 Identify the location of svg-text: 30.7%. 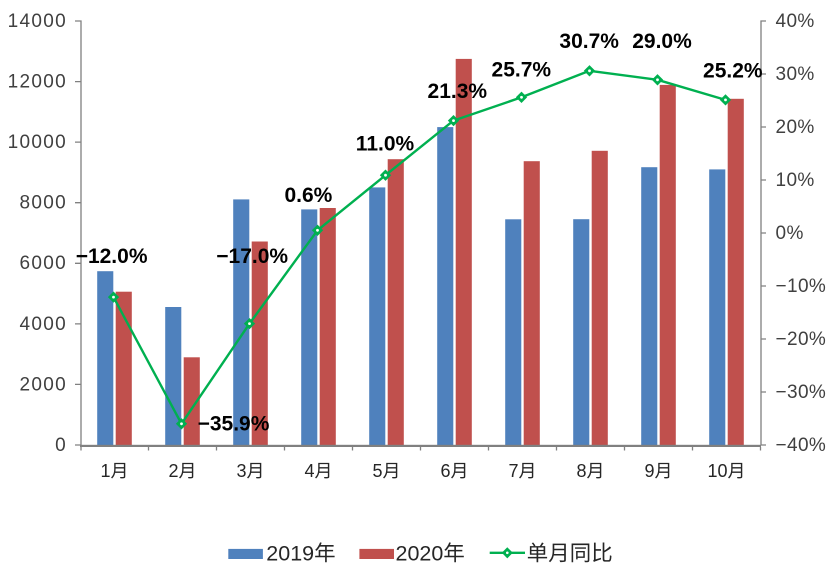
(589, 41).